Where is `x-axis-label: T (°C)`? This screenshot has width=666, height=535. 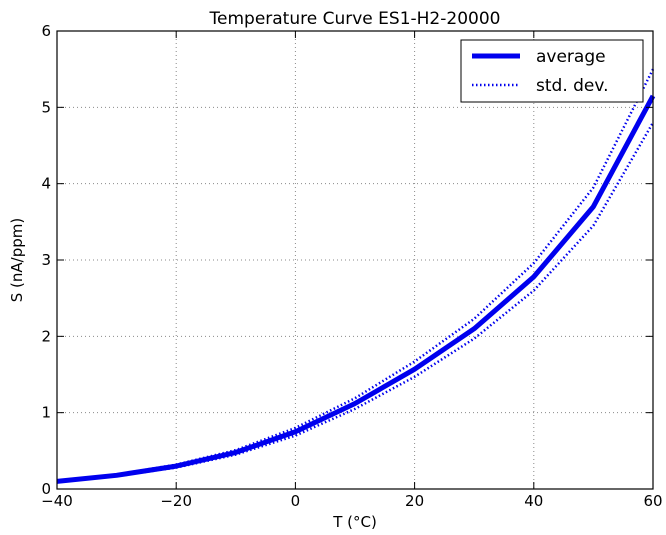 x-axis-label: T (°C) is located at coordinates (354, 522).